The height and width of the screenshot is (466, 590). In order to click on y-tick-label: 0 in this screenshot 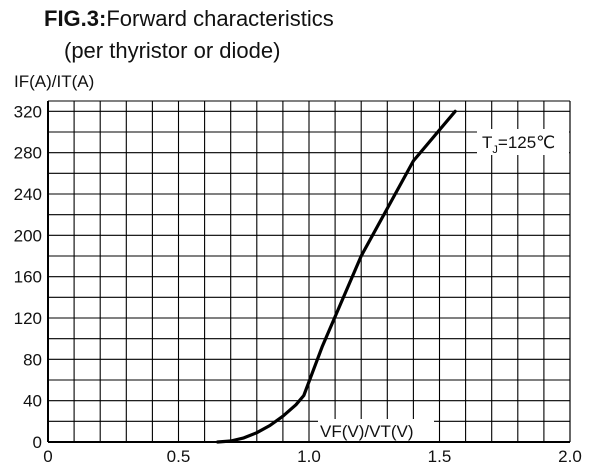, I will do `click(37, 442)`.